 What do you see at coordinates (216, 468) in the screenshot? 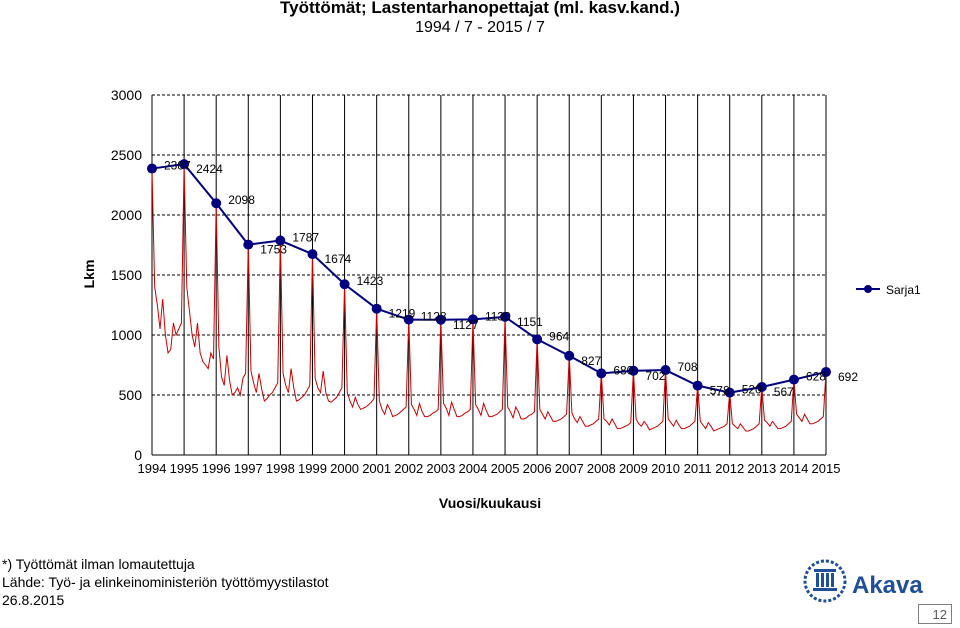
I see `x-tick-label: 1996` at bounding box center [216, 468].